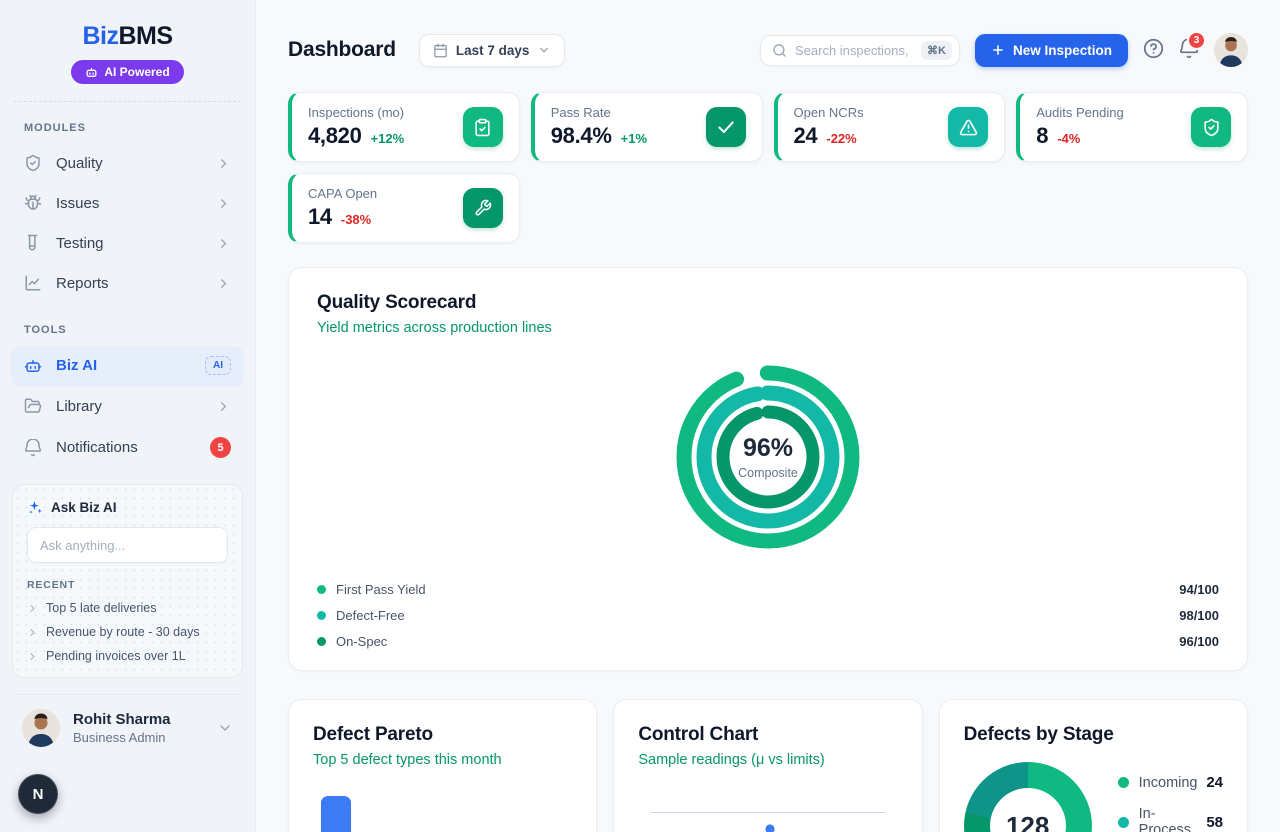 The image size is (1280, 832). I want to click on kpi-delta: +1%, so click(634, 138).